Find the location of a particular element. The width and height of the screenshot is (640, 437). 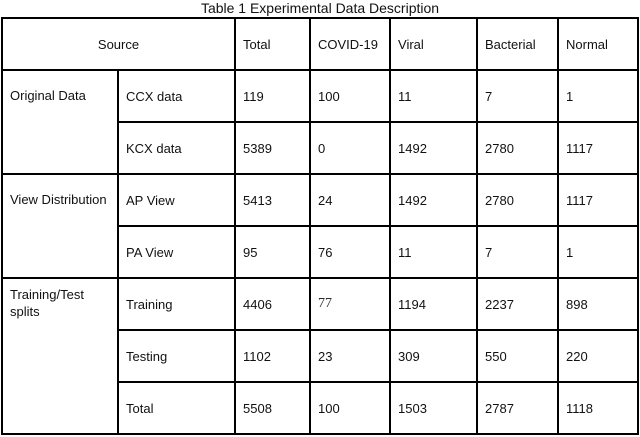

col-header-bacterial: Bacterial is located at coordinates (518, 44).